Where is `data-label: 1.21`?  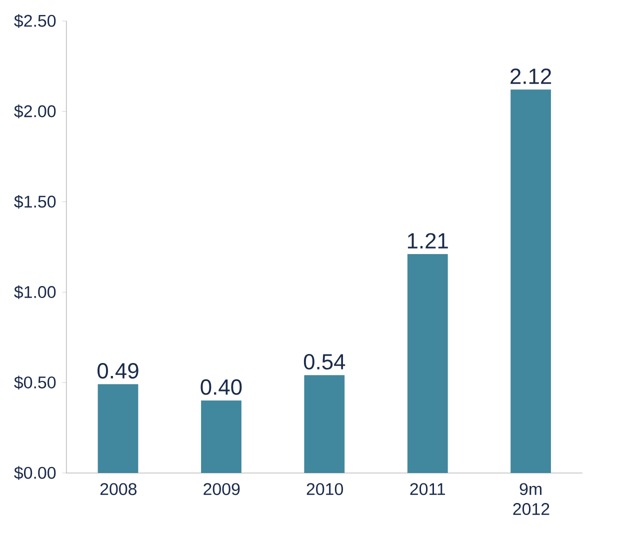
data-label: 1.21 is located at coordinates (428, 240).